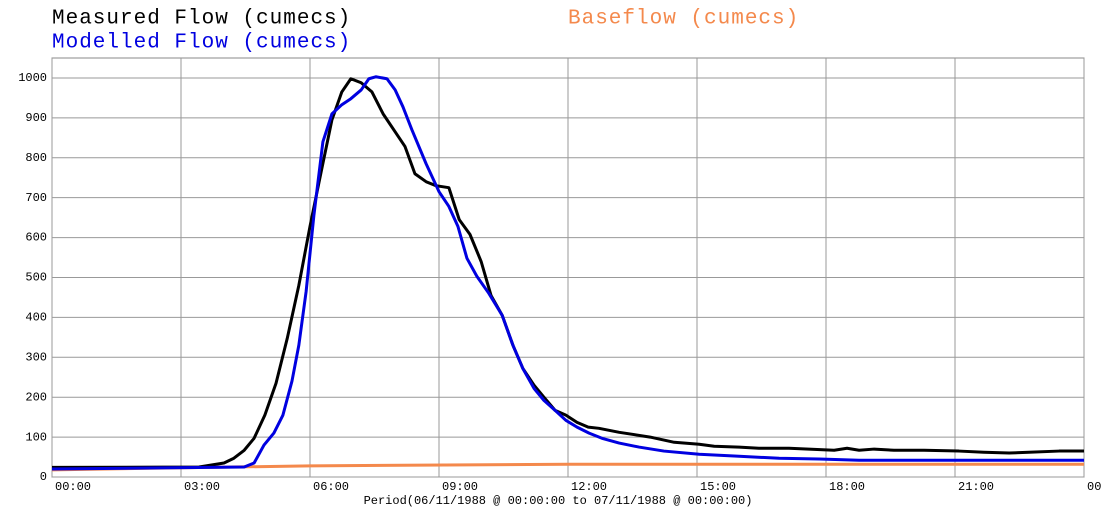 Image resolution: width=1107 pixels, height=513 pixels. Describe the element at coordinates (36, 357) in the screenshot. I see `y-tick-label: 300` at that location.